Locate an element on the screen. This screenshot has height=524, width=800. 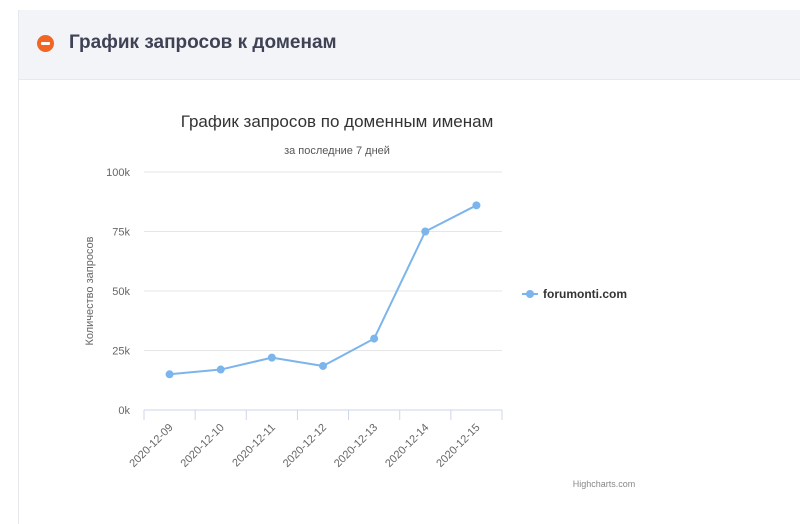
chart-title: График запросов по доменным именам is located at coordinates (337, 121).